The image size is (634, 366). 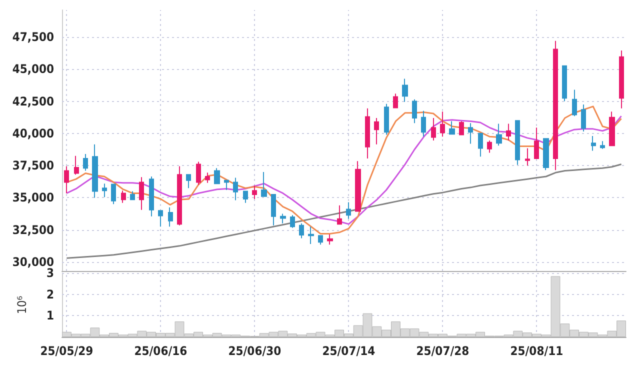 What do you see at coordinates (22, 305) in the screenshot?
I see `y-axis-title: 10⁶` at bounding box center [22, 305].